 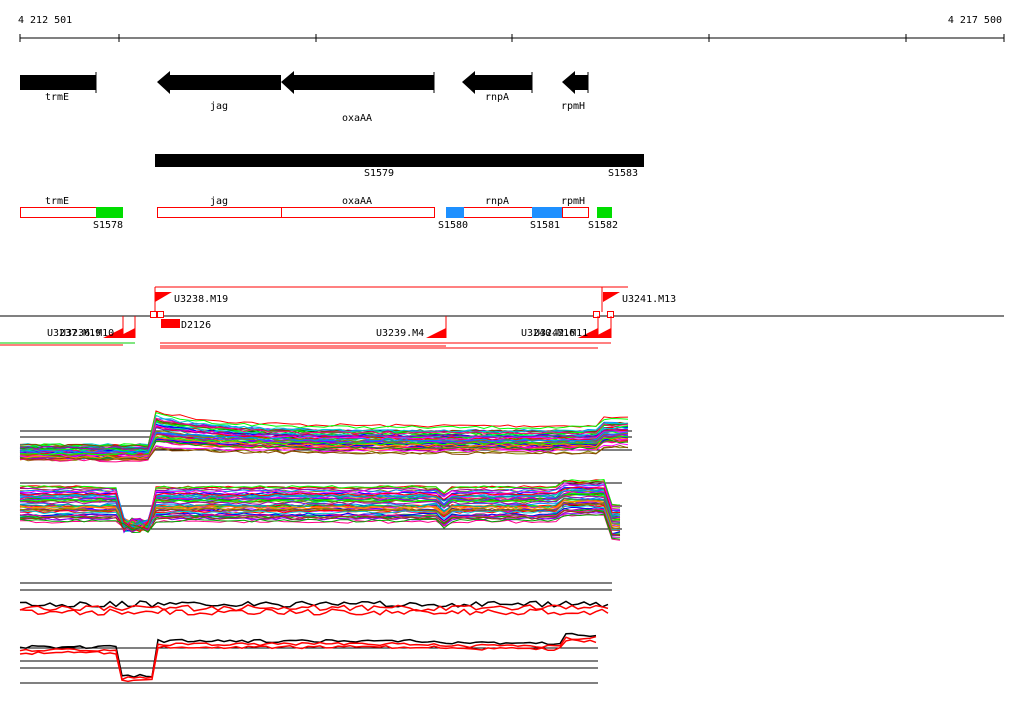 What do you see at coordinates (219, 201) in the screenshot?
I see `box-label-jag: jag` at bounding box center [219, 201].